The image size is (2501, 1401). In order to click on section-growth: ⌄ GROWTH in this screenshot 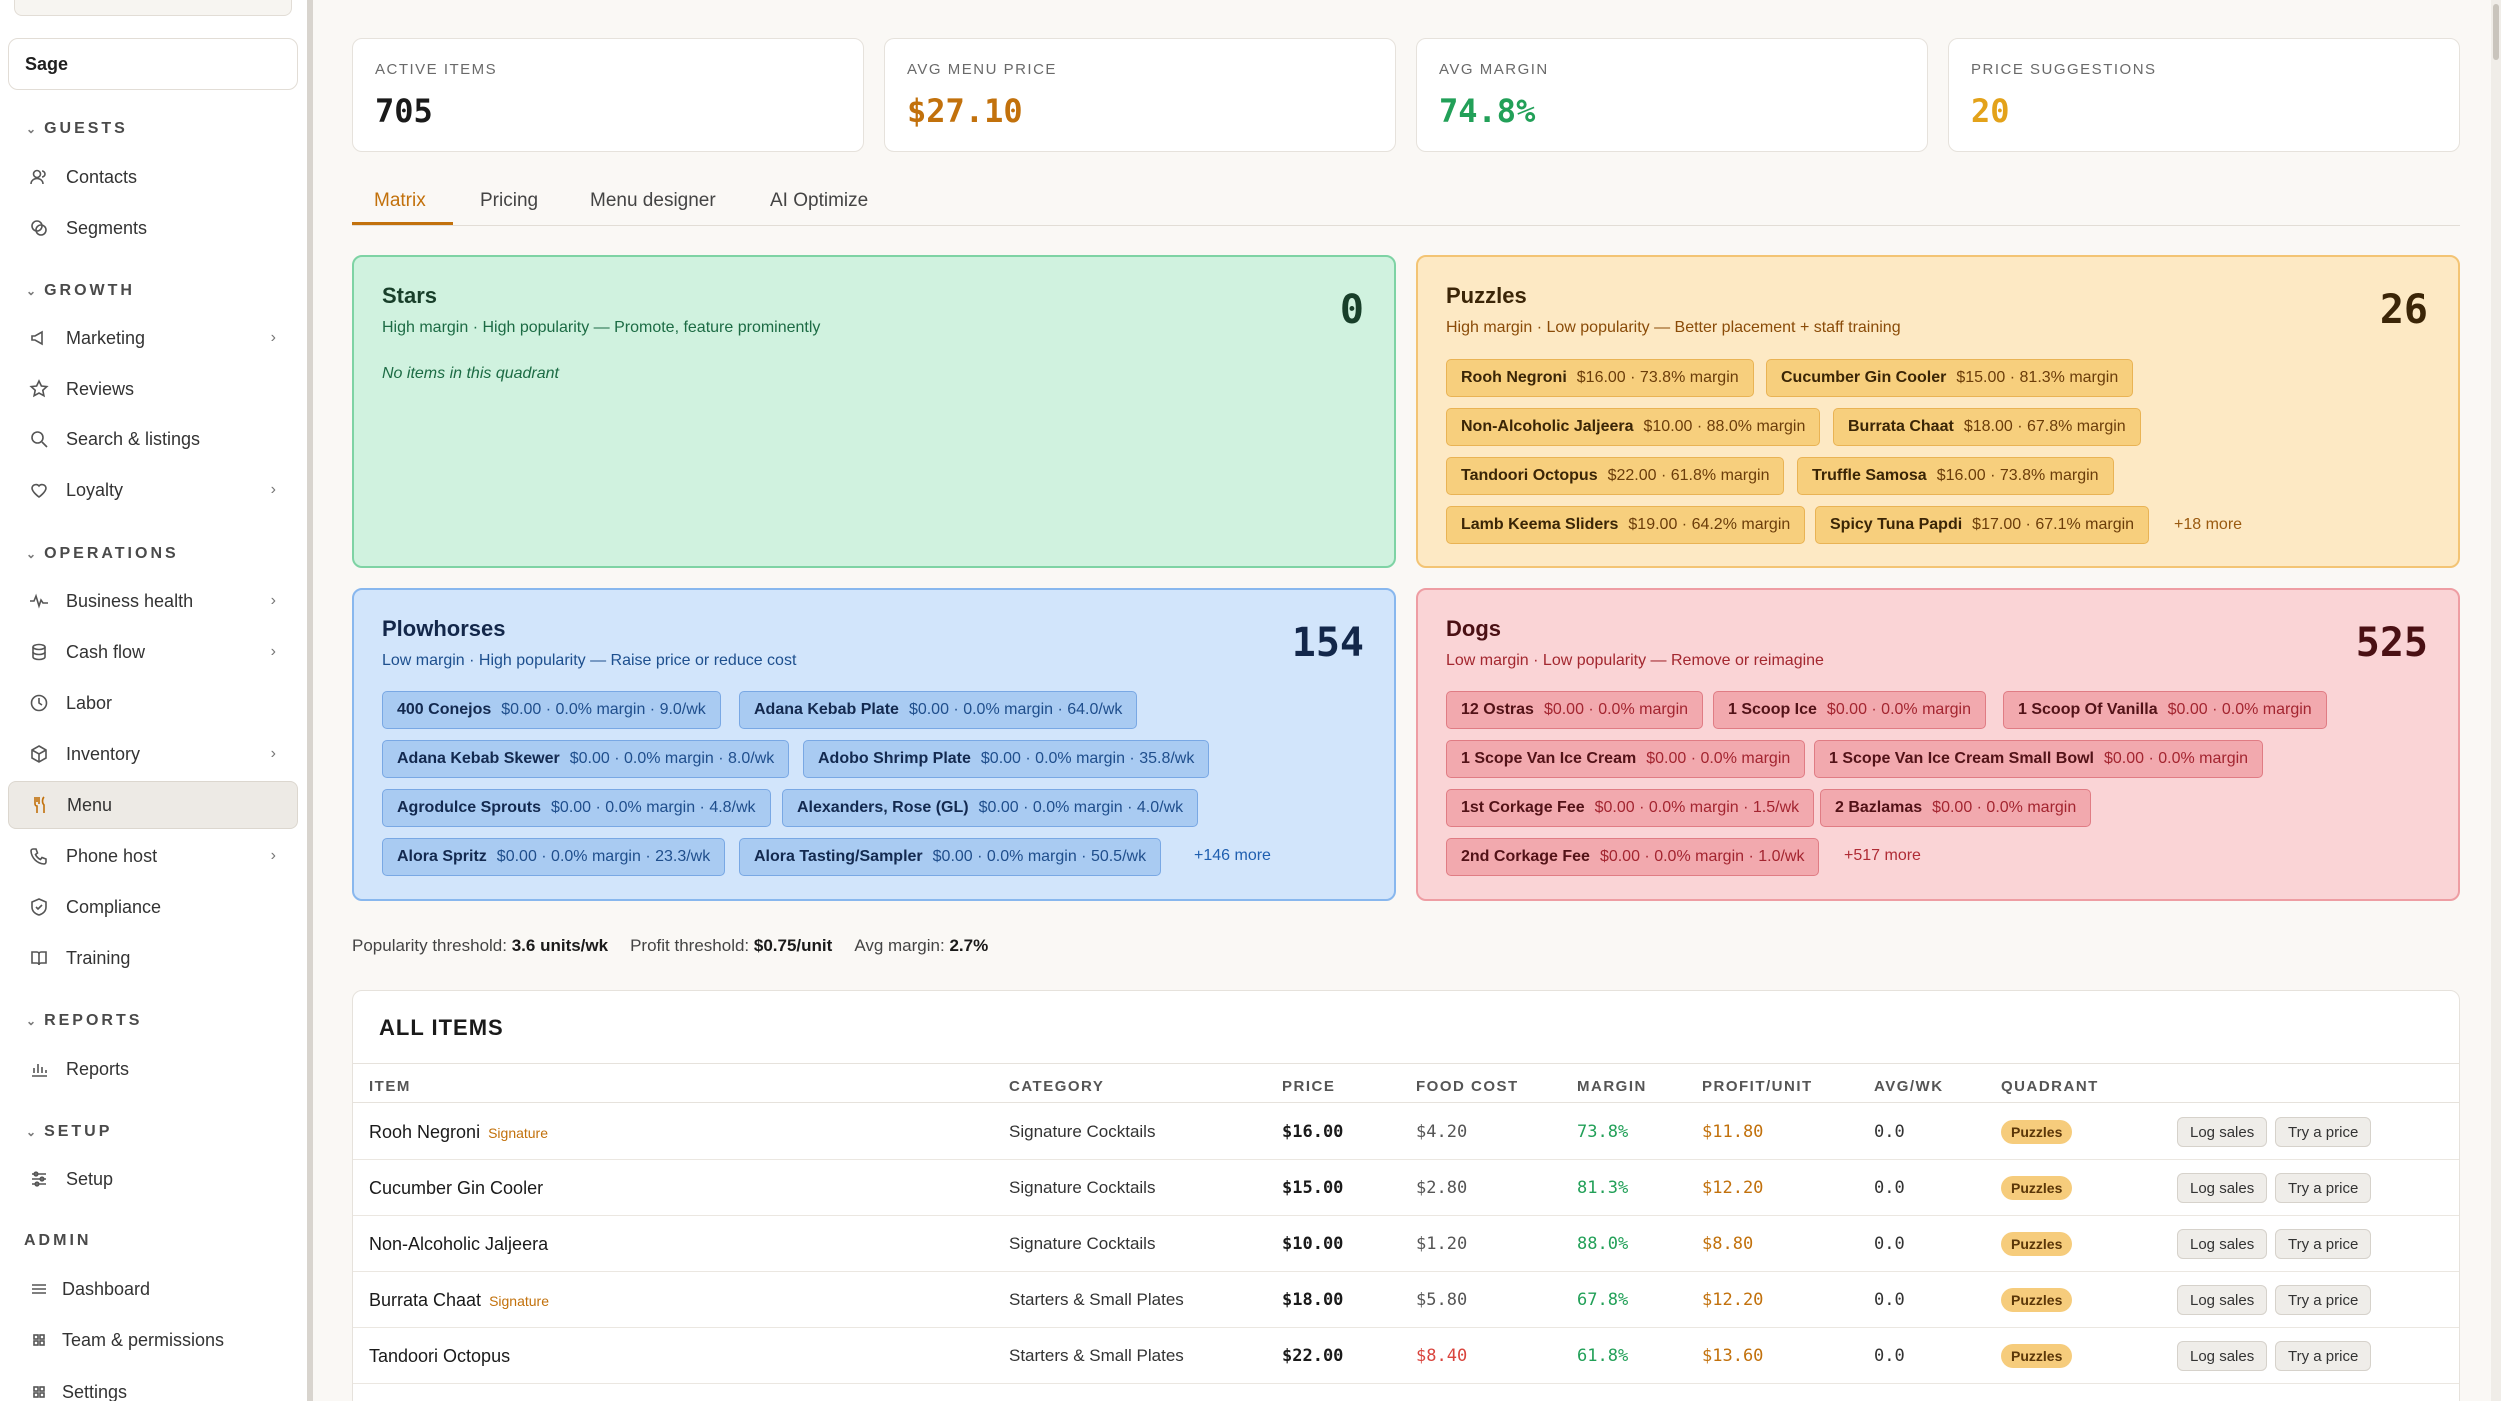, I will do `click(80, 291)`.